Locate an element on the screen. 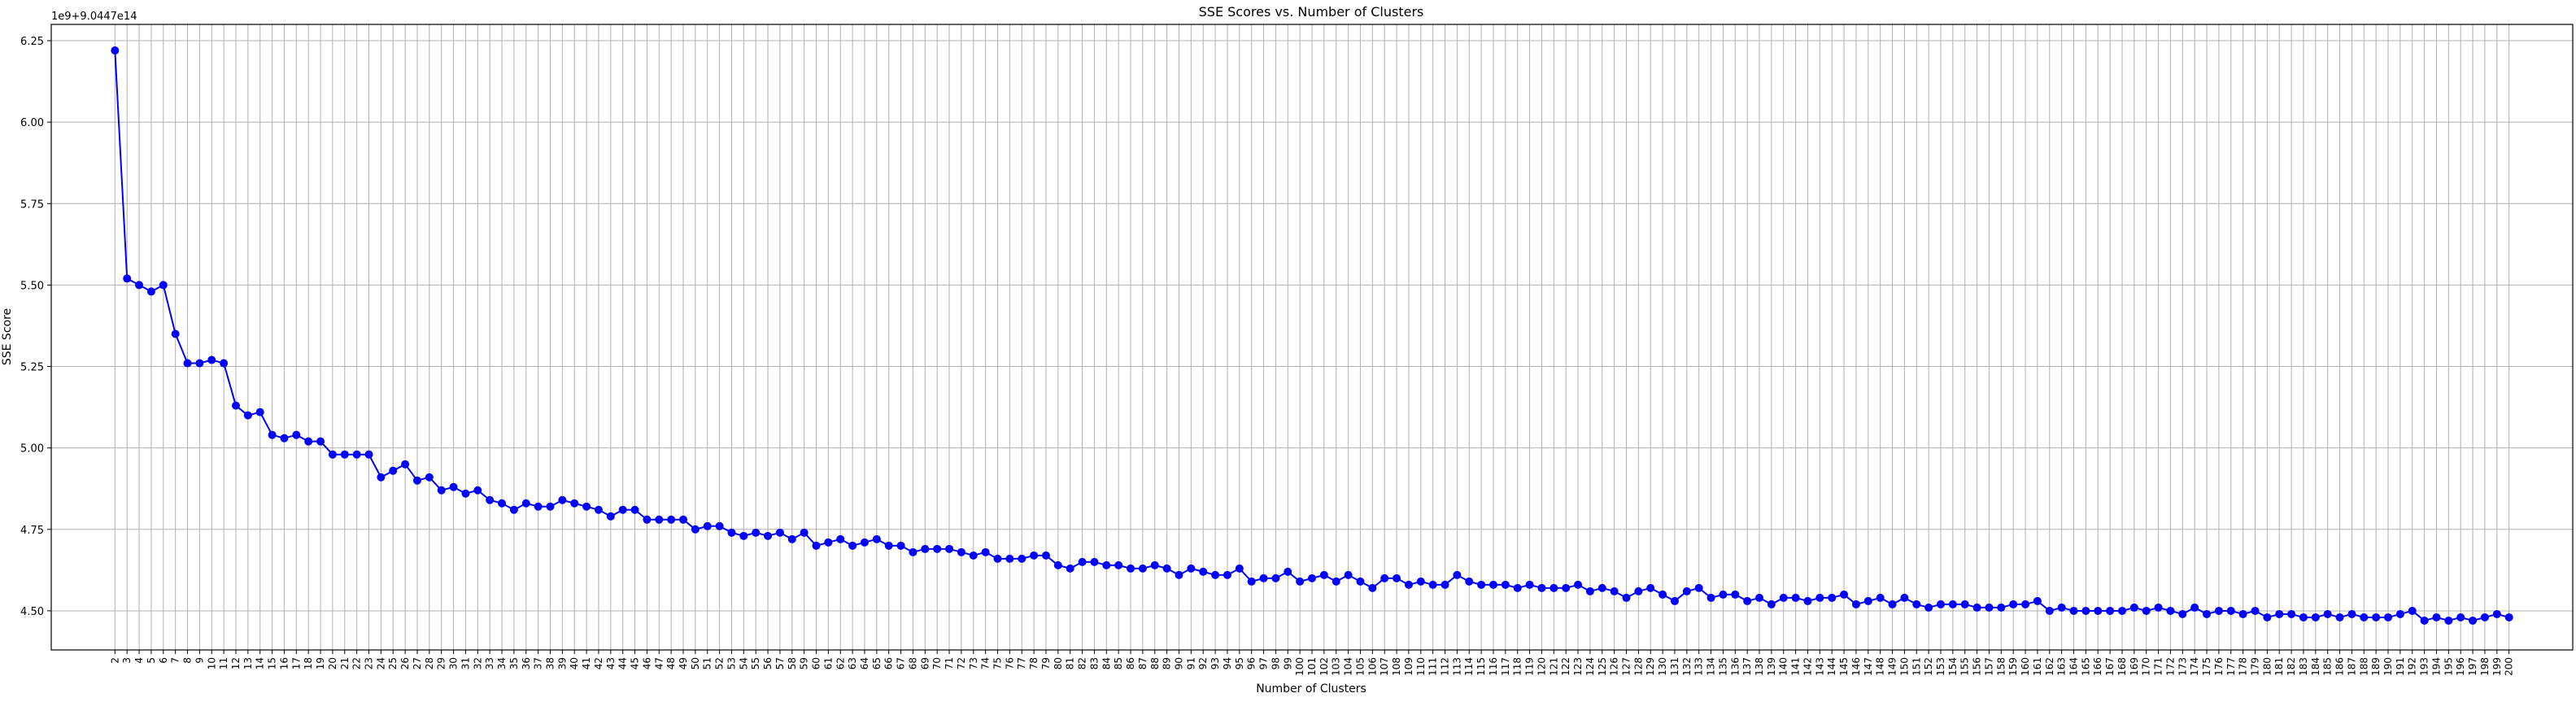  x-tick-label: 94 is located at coordinates (1227, 663).